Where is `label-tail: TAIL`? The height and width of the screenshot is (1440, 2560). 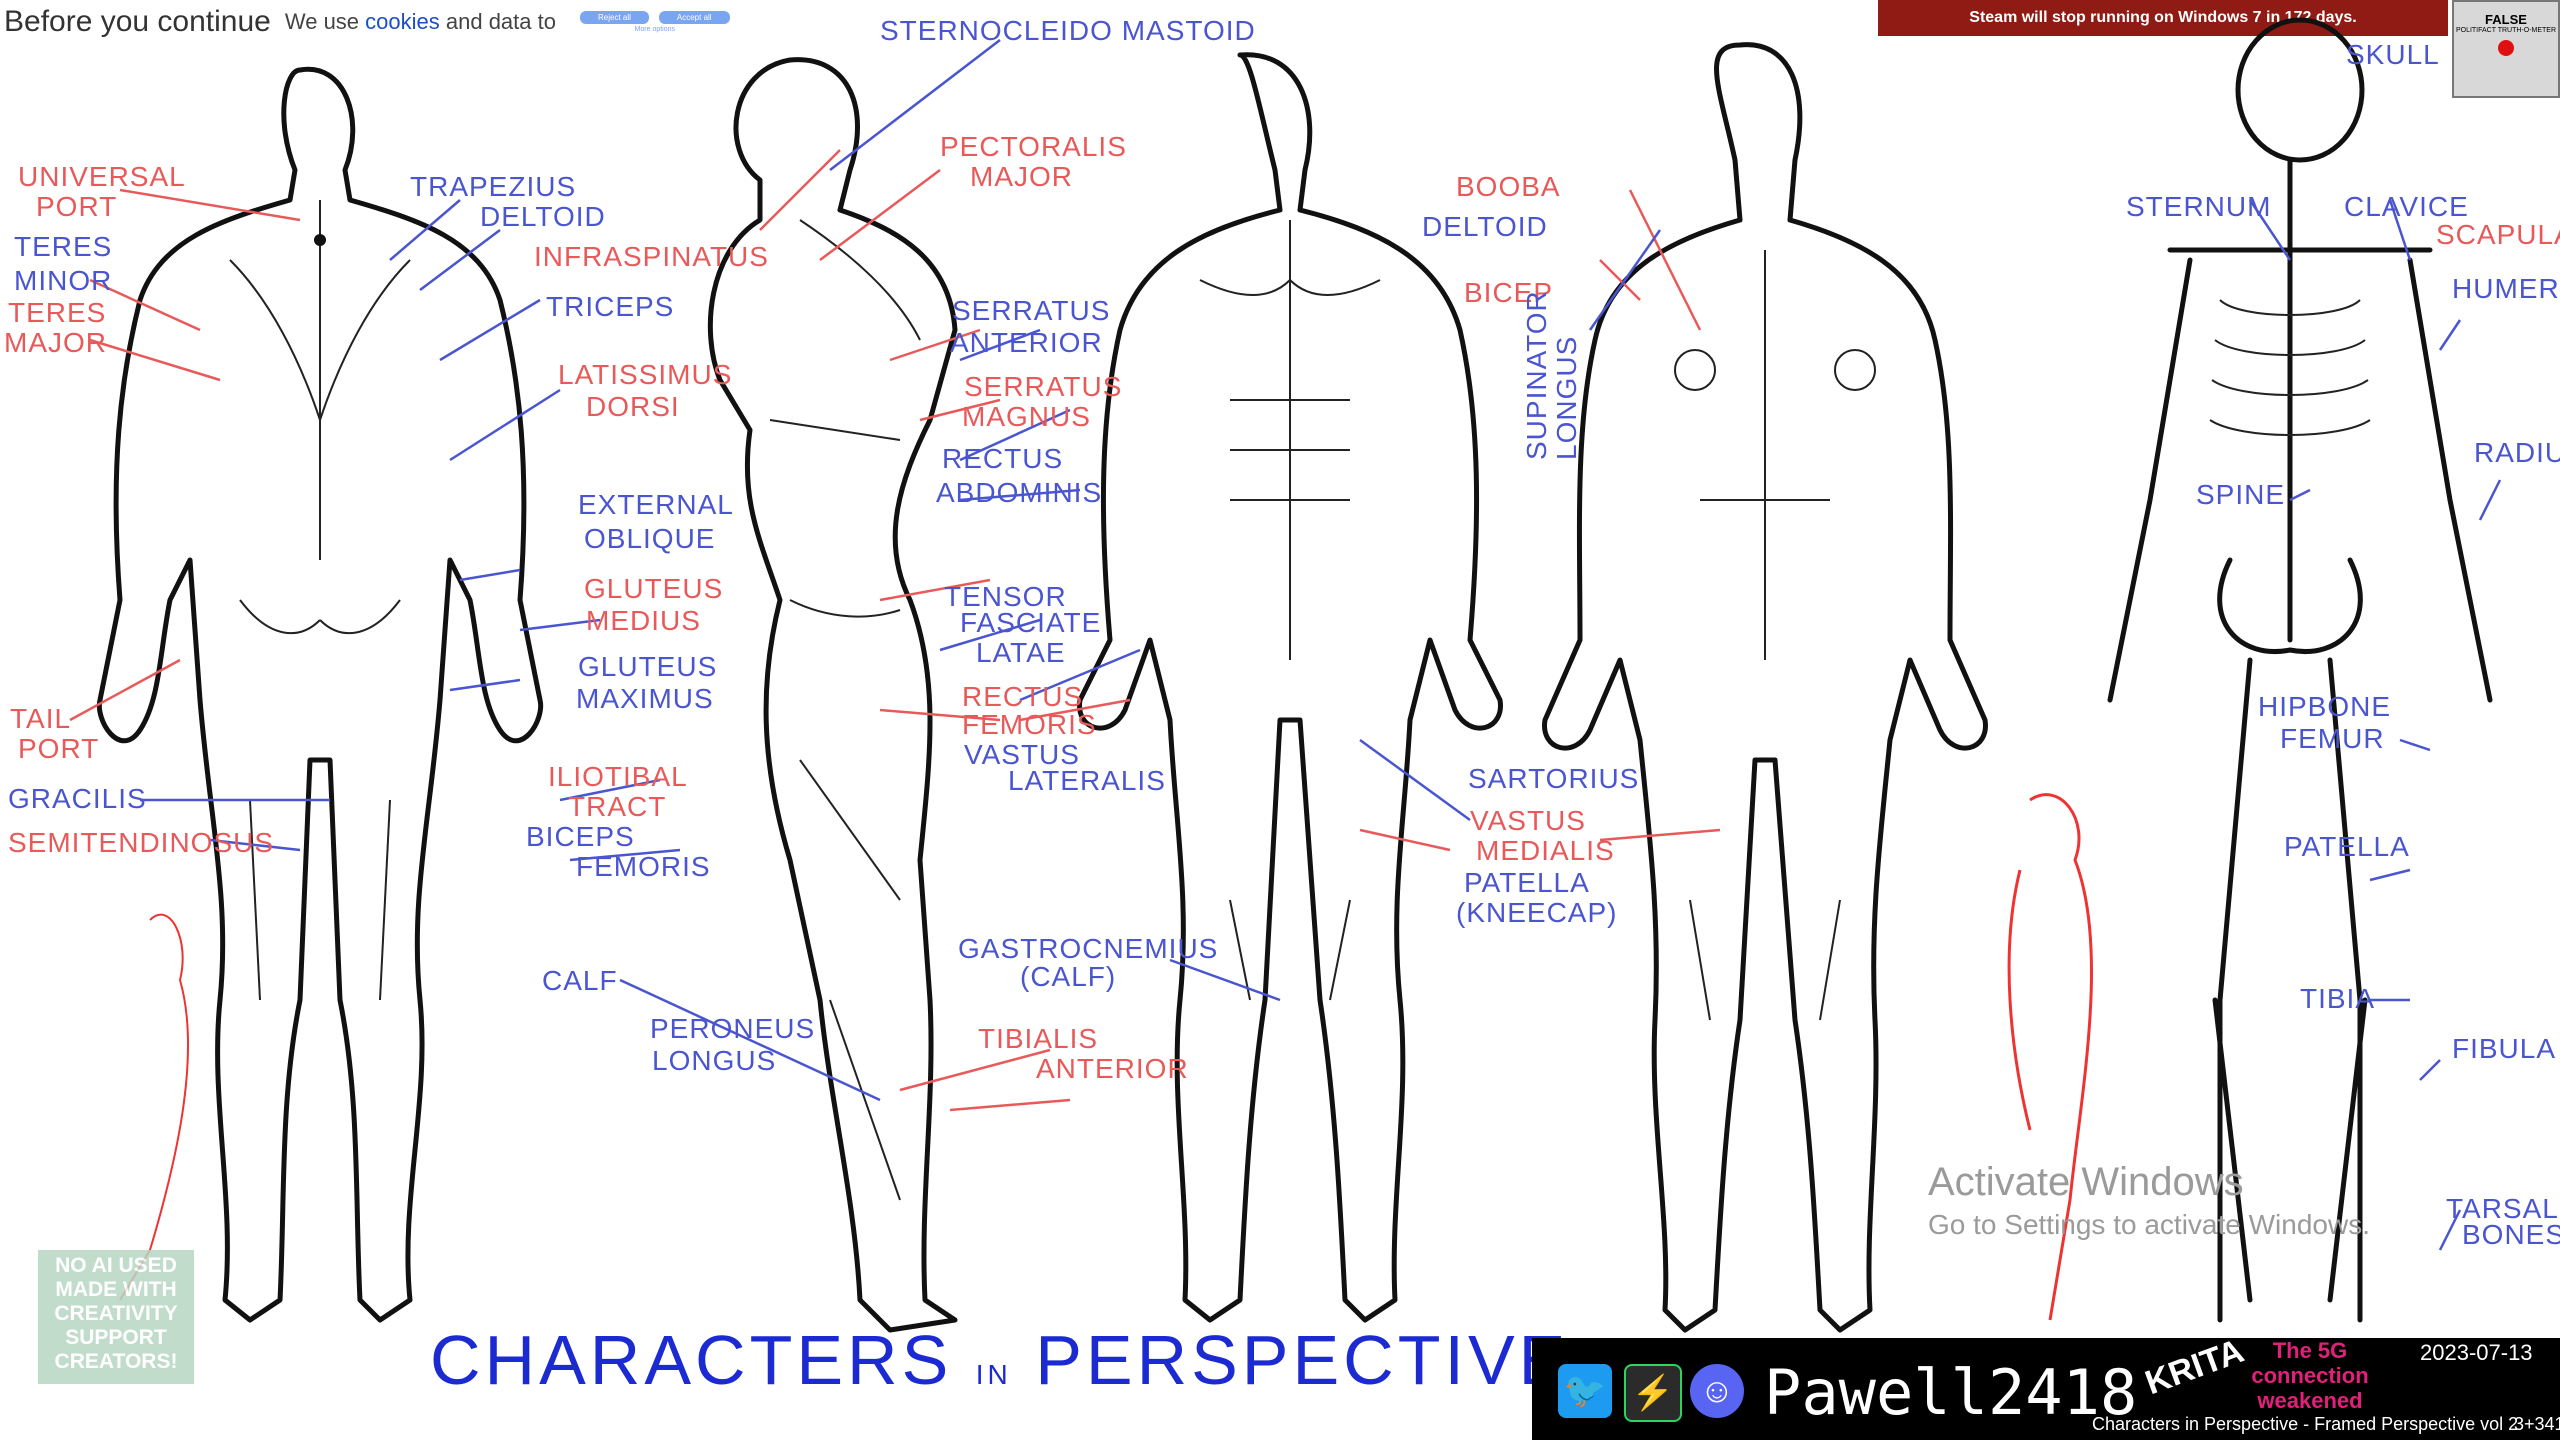 label-tail: TAIL is located at coordinates (40, 718).